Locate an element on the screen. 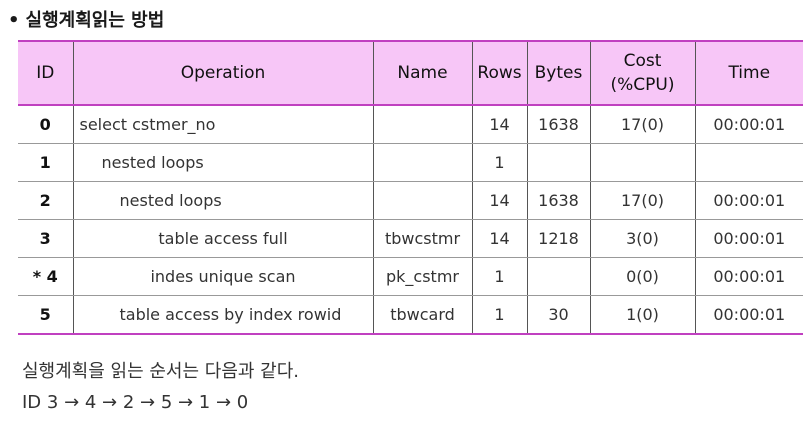 The height and width of the screenshot is (421, 808). table-row: 2 nested loops 14 1638 17(0) 00:00:01 is located at coordinates (410, 200).